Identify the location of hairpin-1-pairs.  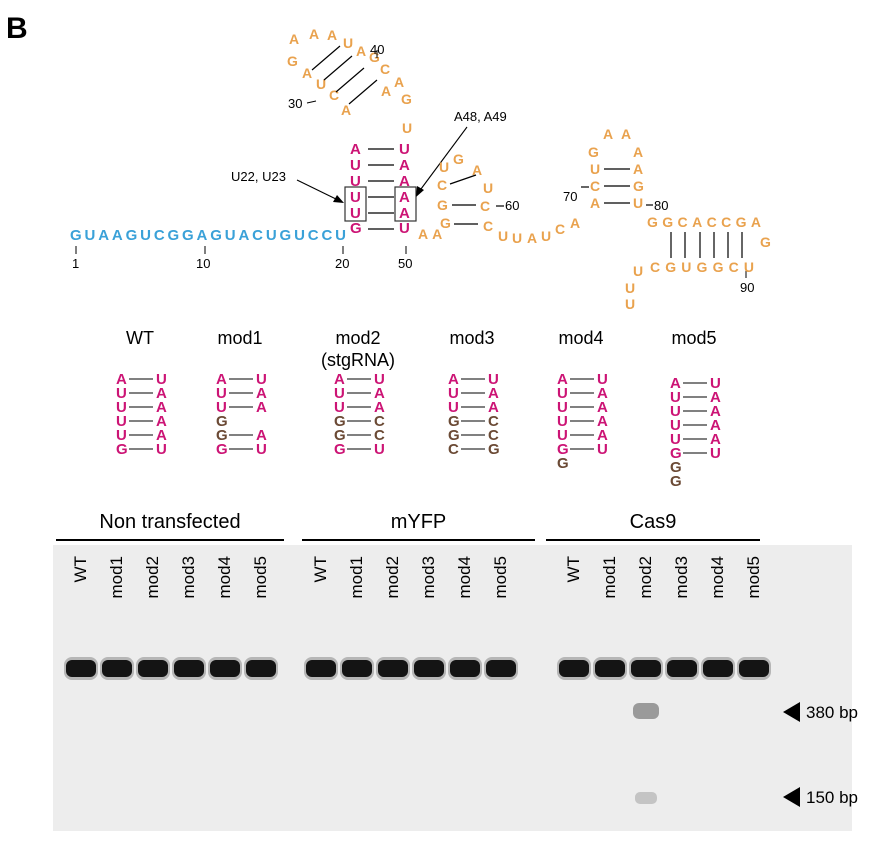
(344, 75).